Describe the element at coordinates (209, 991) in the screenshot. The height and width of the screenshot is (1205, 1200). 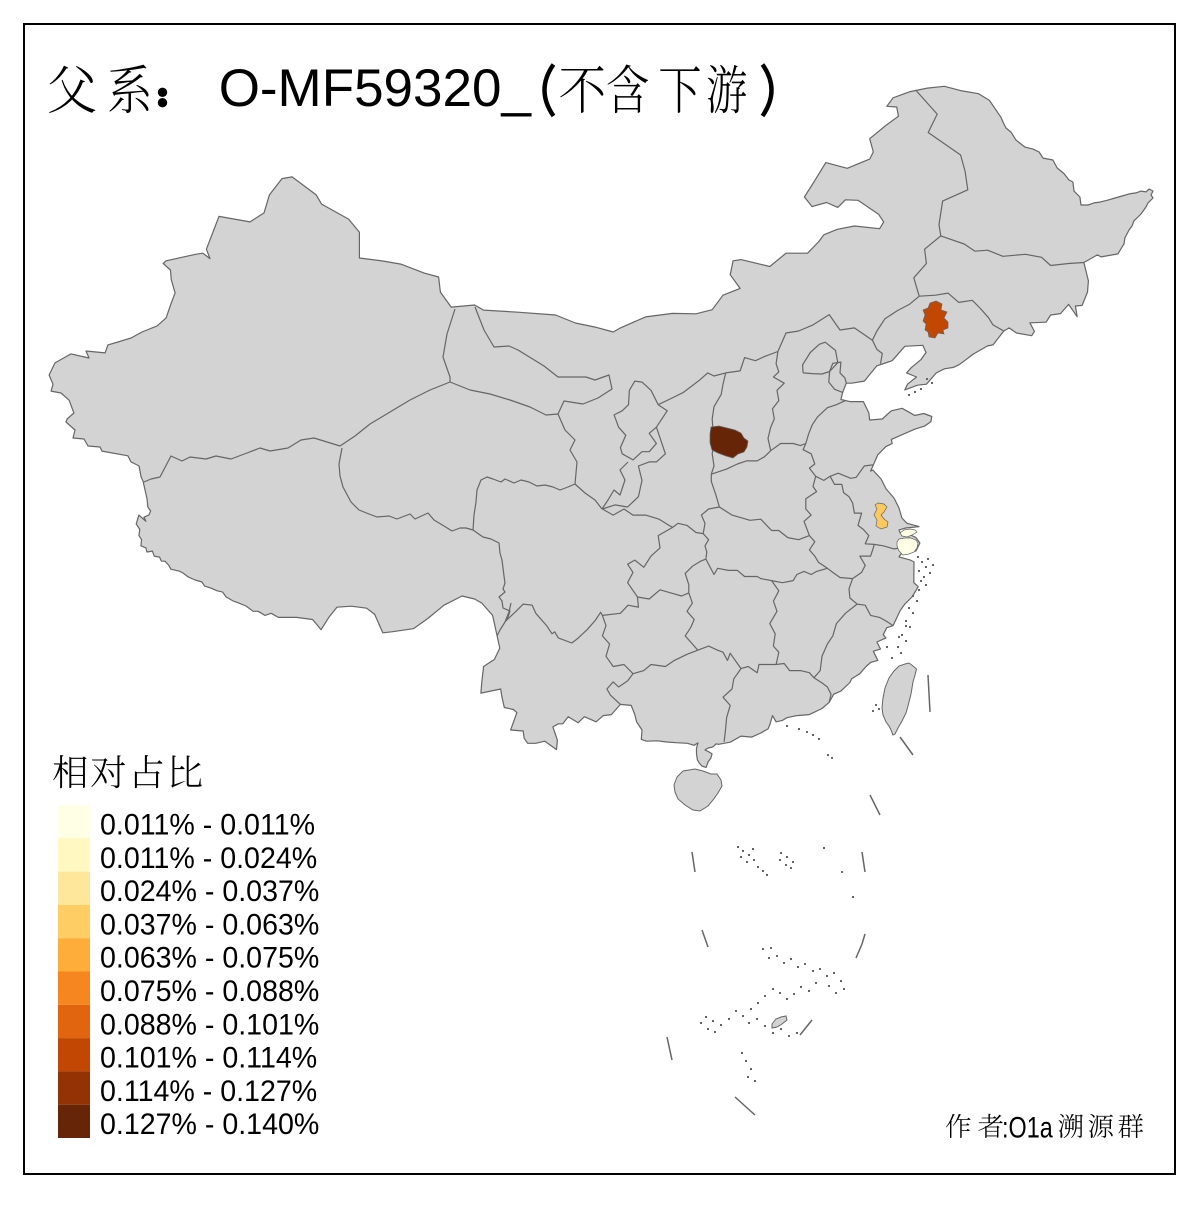
I see `svg-text: 0.075% - 0.088%` at that location.